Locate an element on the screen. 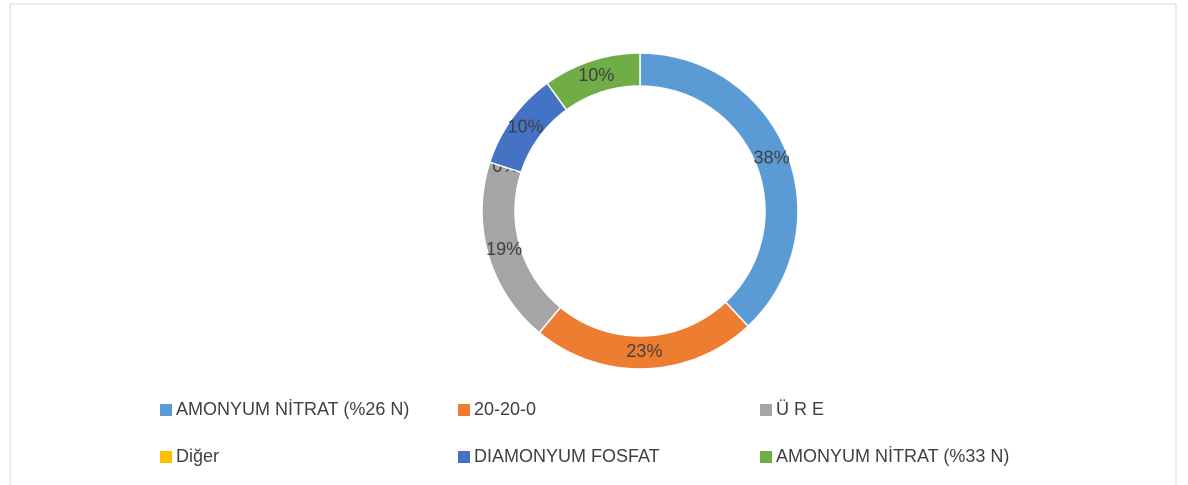 The height and width of the screenshot is (485, 1188). legend-label: AMONYUM NİTRAT (%33 N) is located at coordinates (892, 456).